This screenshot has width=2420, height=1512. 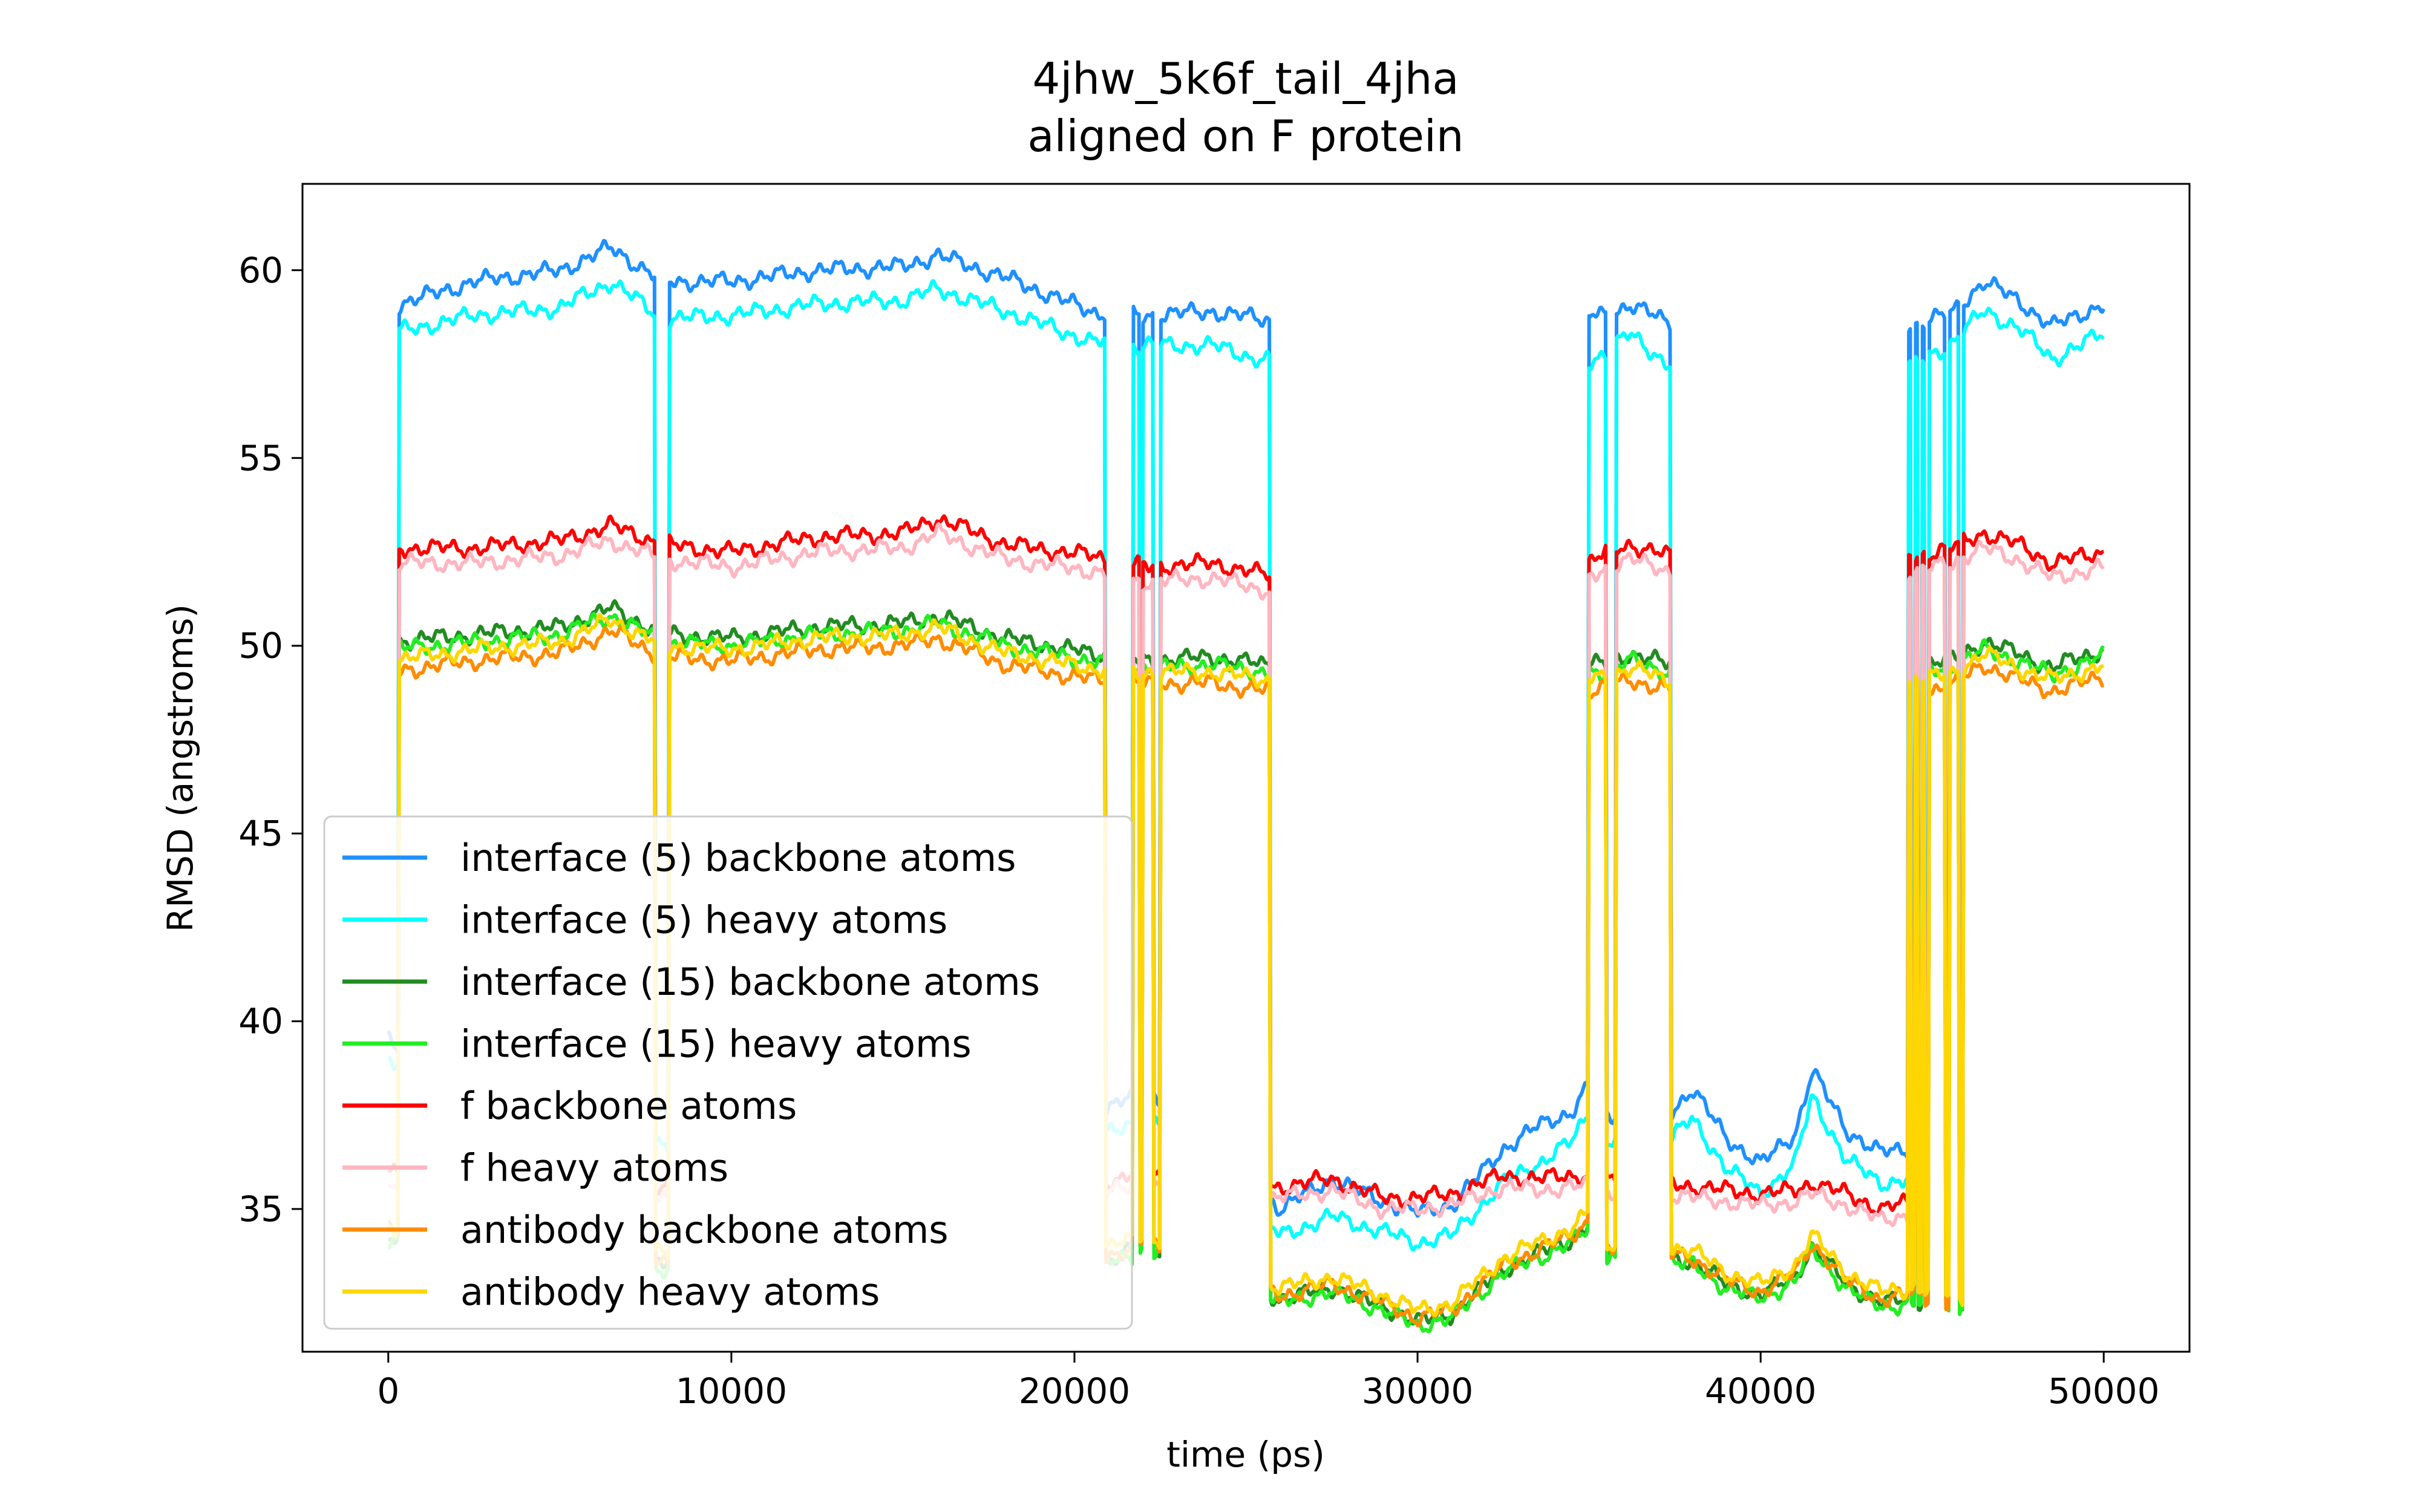 What do you see at coordinates (703, 920) in the screenshot?
I see `legend-label: interface (5) heavy atoms` at bounding box center [703, 920].